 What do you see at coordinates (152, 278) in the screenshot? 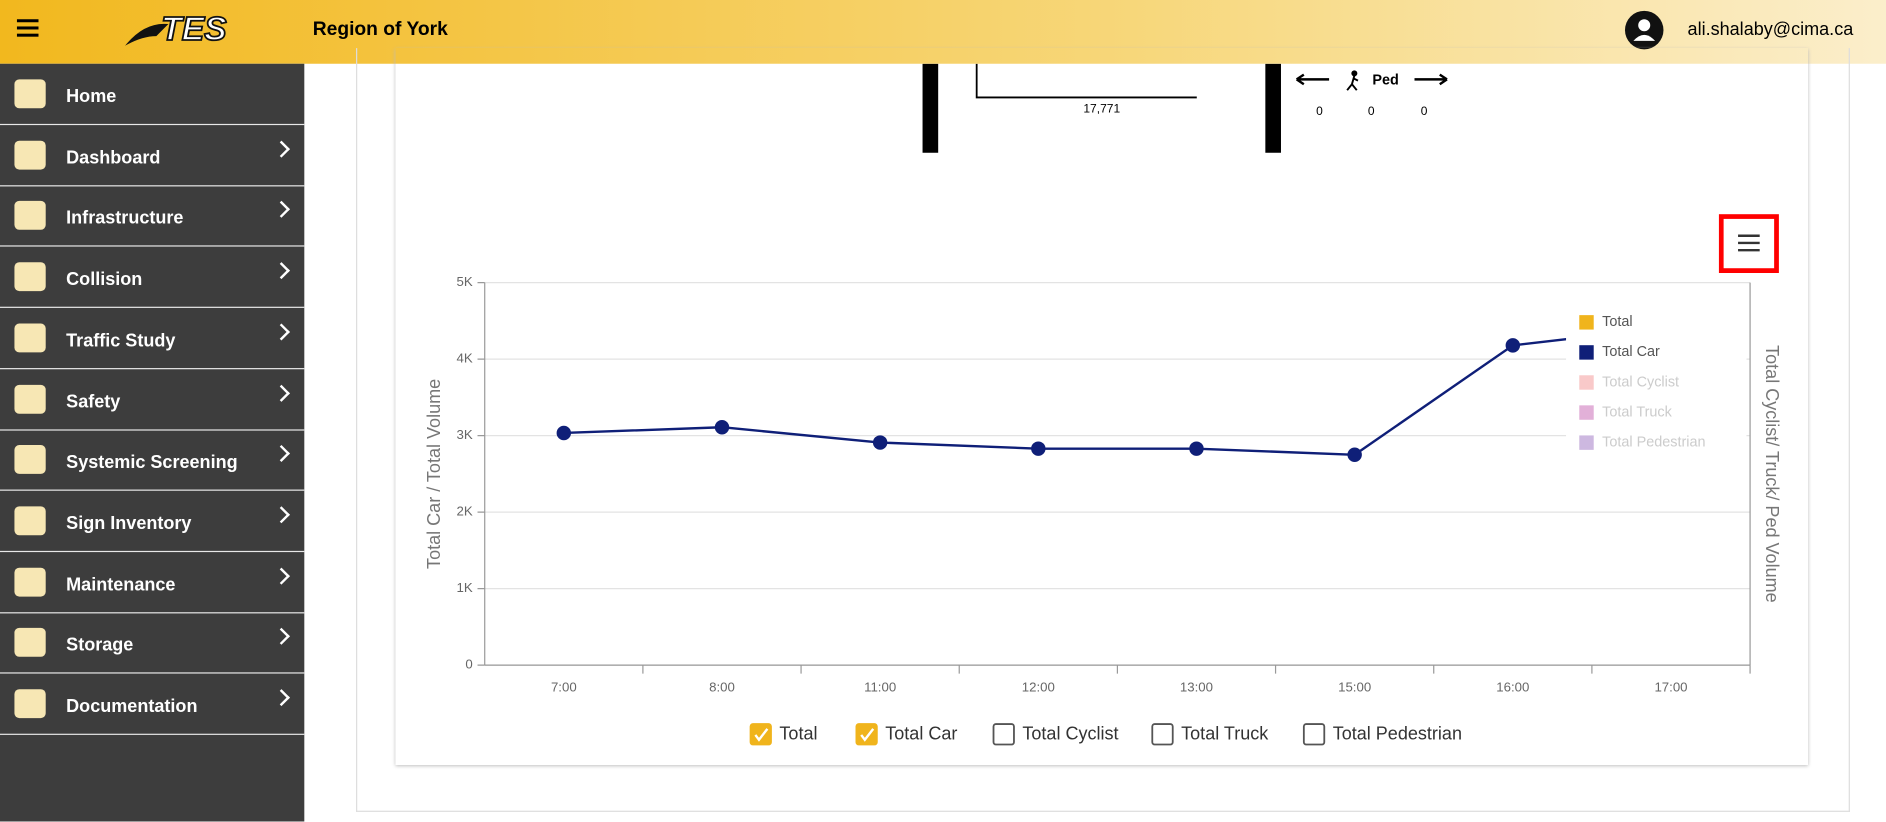
I see `nav-item: Collision` at bounding box center [152, 278].